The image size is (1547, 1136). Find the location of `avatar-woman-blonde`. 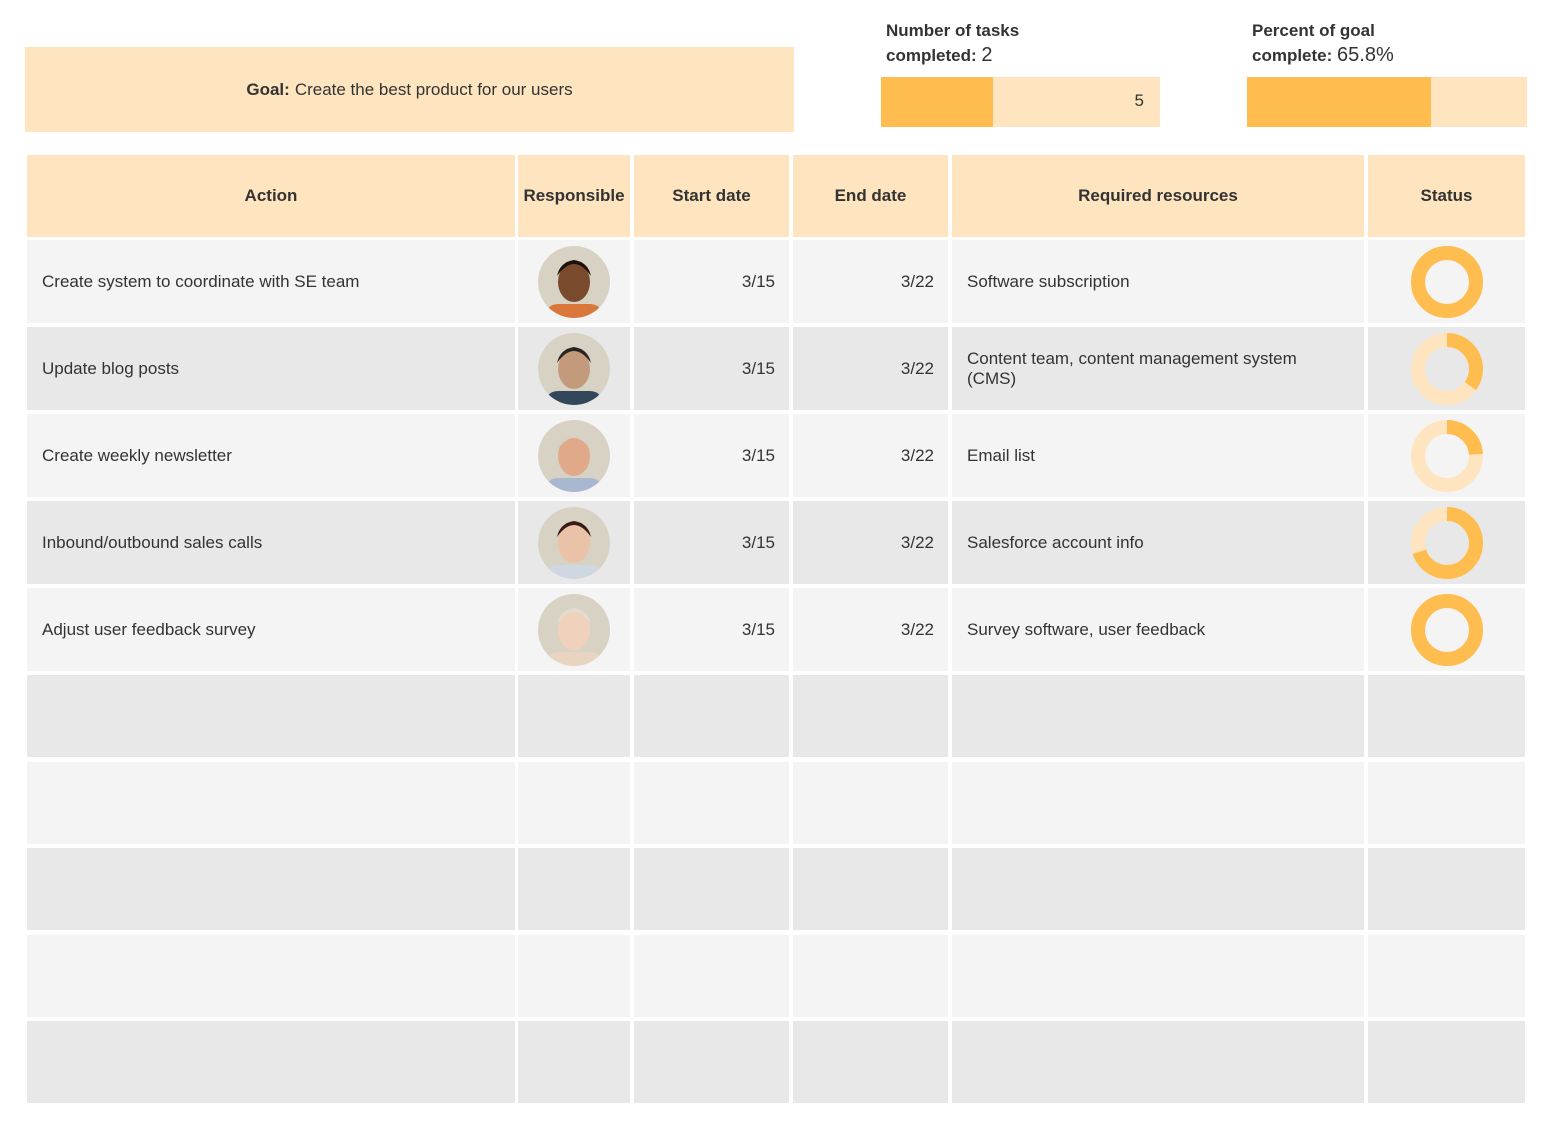

avatar-woman-blonde is located at coordinates (574, 629).